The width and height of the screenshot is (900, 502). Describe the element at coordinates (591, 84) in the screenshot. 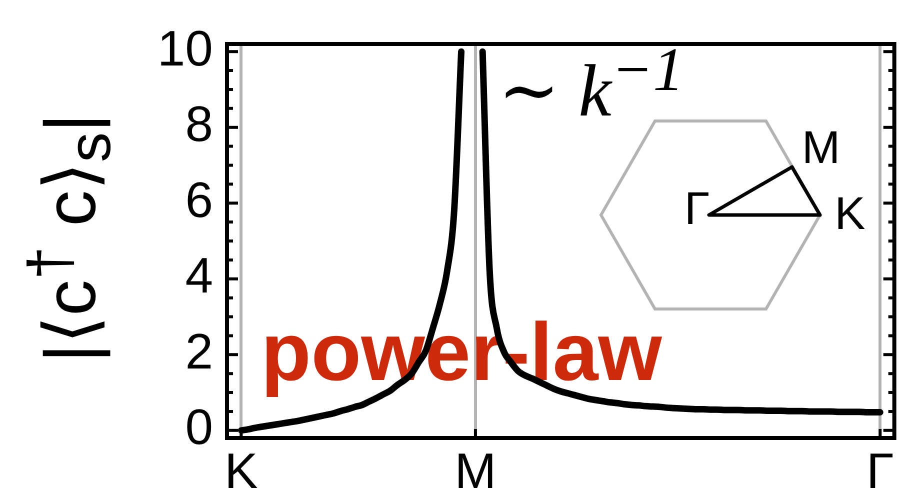

I see `annotation: ∼ k$^{−1}$` at that location.